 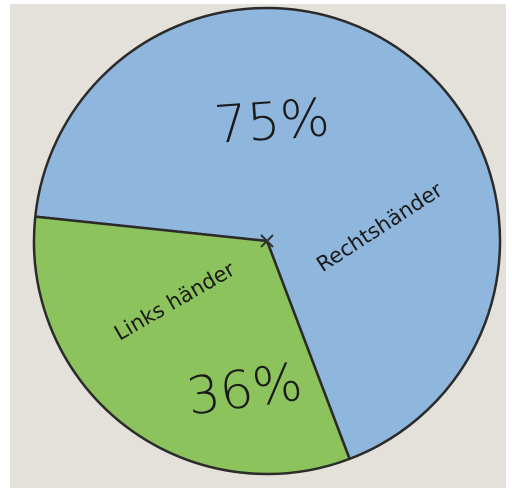 I want to click on center-cross, so click(x=267, y=241).